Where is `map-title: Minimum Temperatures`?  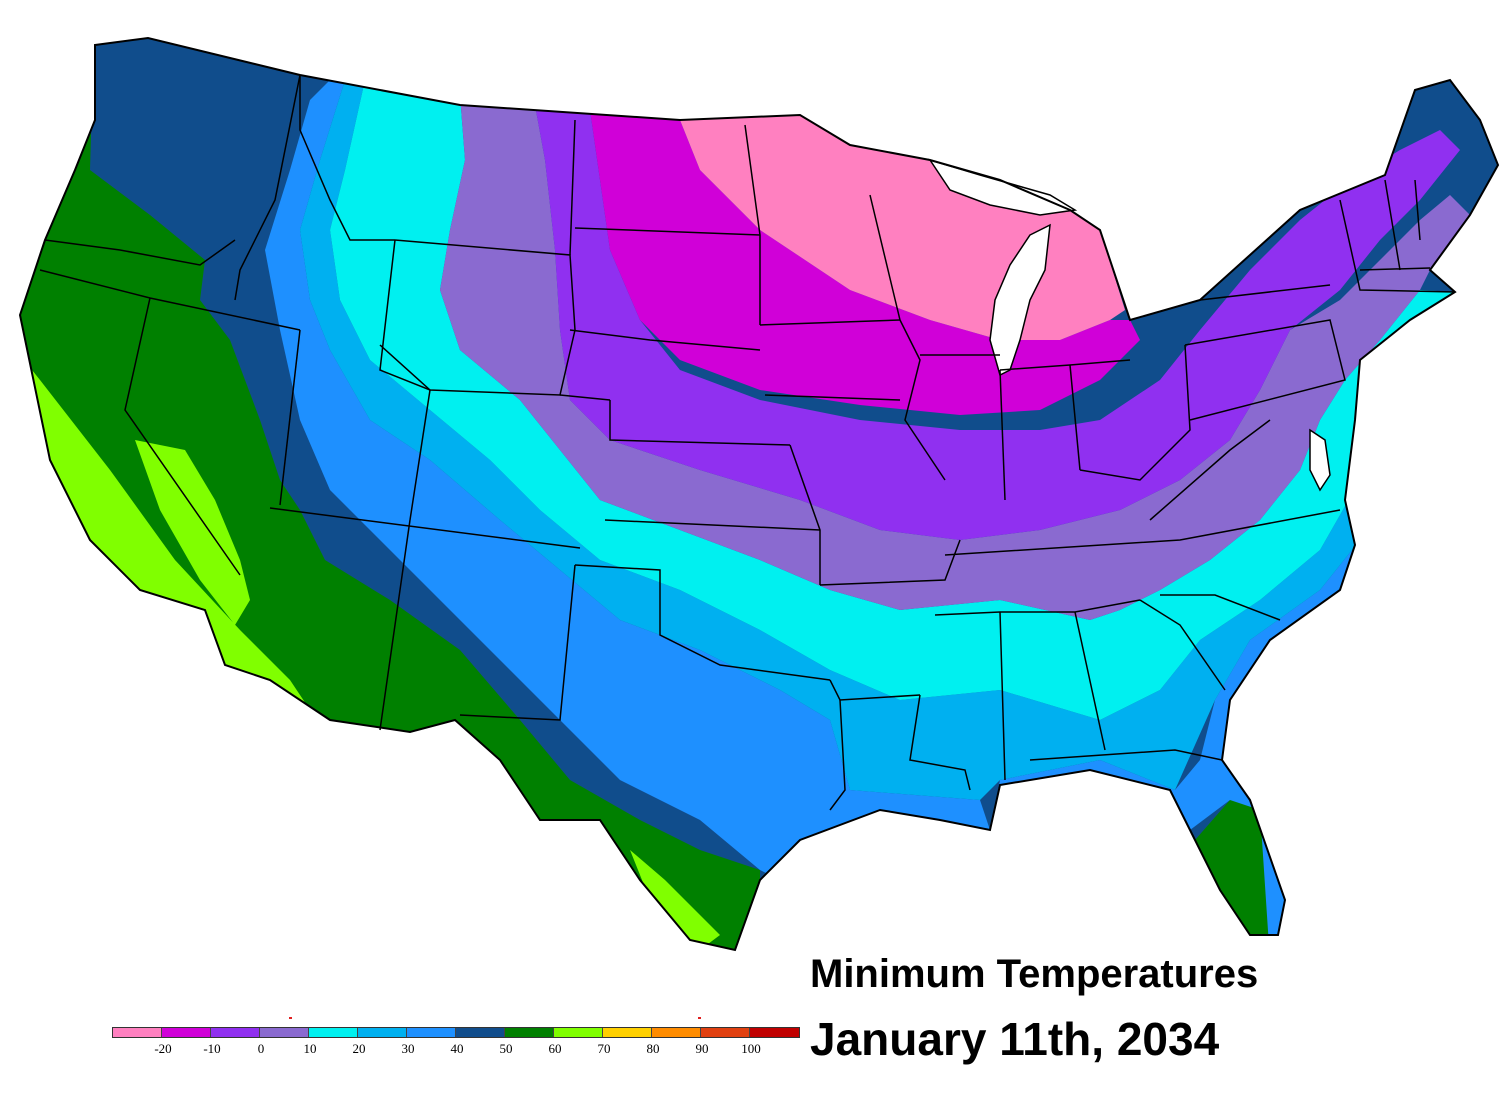
map-title: Minimum Temperatures is located at coordinates (1034, 974).